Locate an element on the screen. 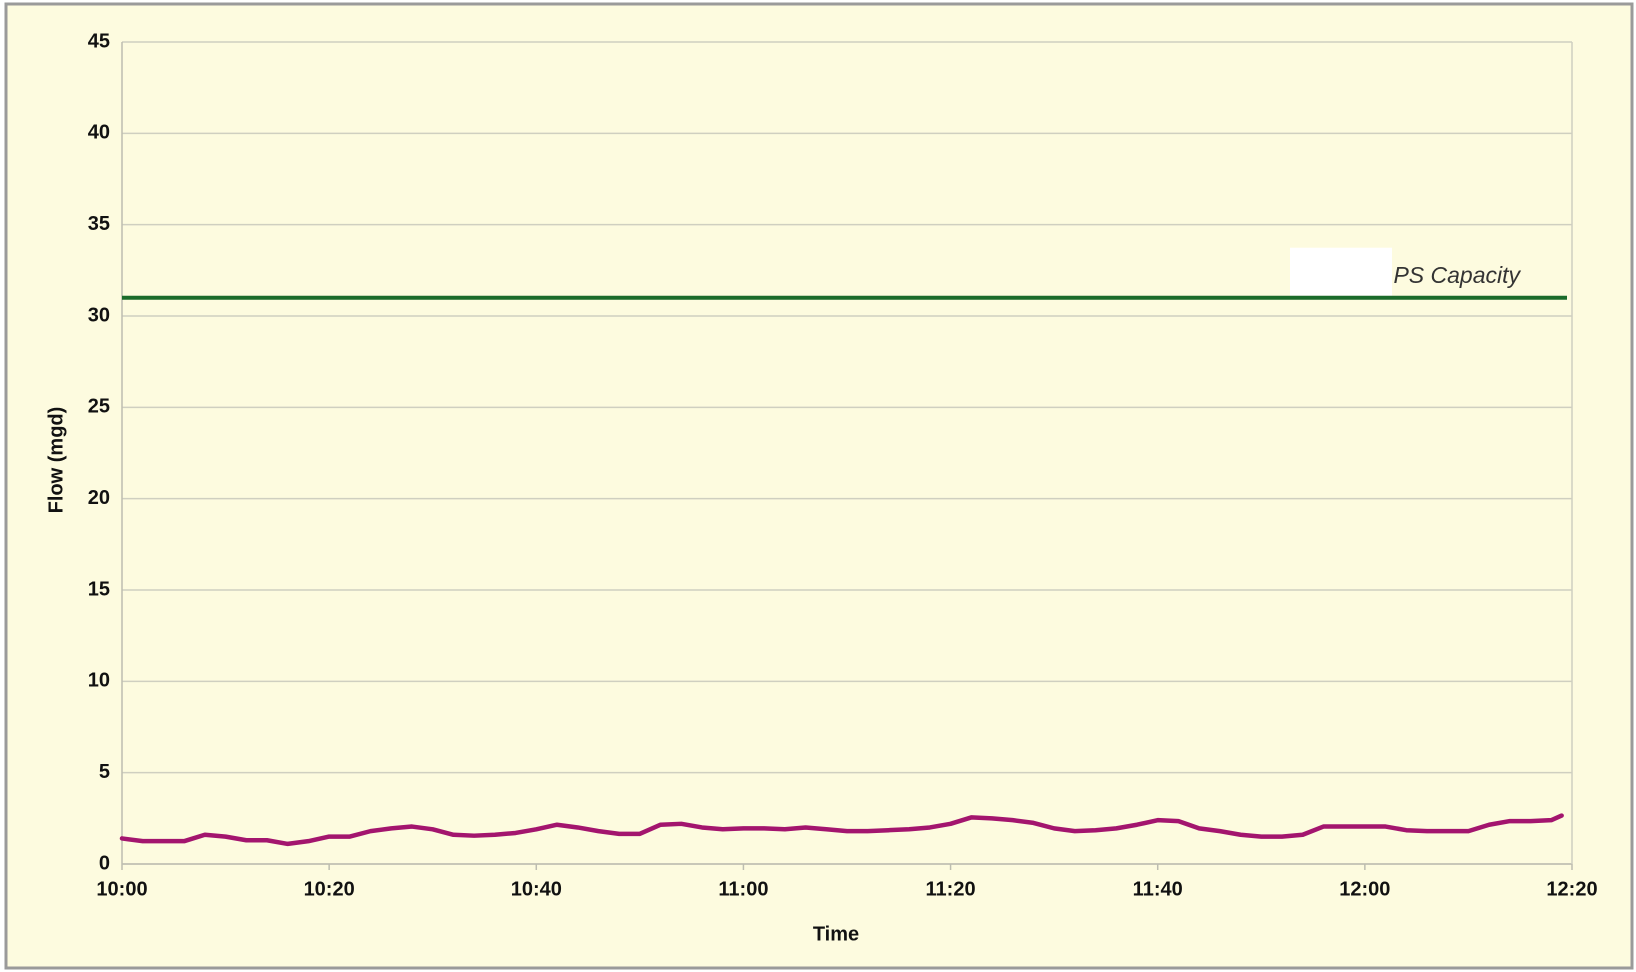  y-tick-label: 5 is located at coordinates (104, 772).